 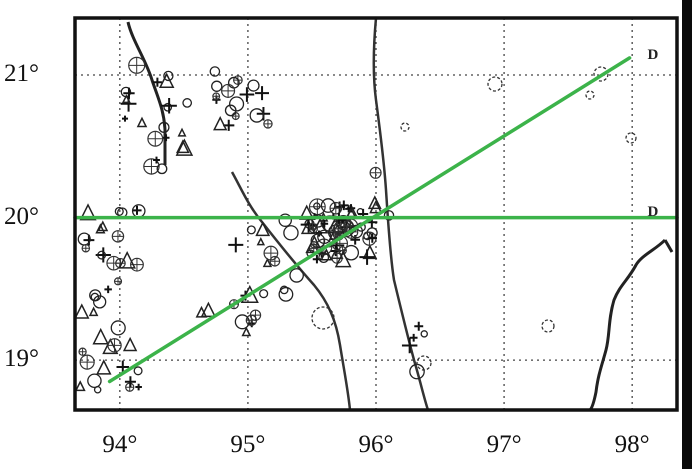 I want to click on lon-tick-label: 96°, so click(x=376, y=444).